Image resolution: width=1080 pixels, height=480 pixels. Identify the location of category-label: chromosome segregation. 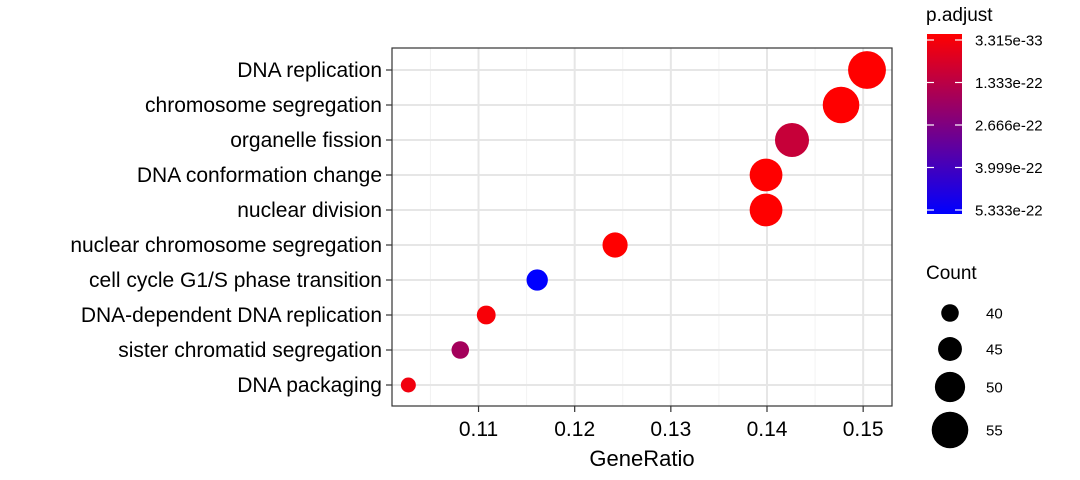
(263, 105).